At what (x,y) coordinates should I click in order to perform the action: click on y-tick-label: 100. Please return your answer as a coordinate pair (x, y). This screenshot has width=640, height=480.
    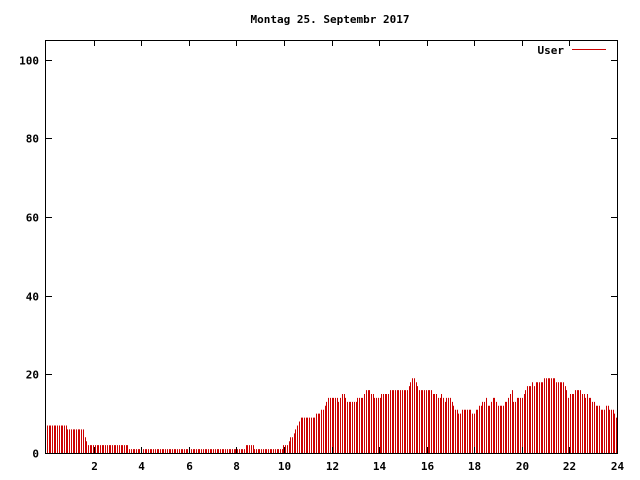
    Looking at the image, I should click on (29, 61).